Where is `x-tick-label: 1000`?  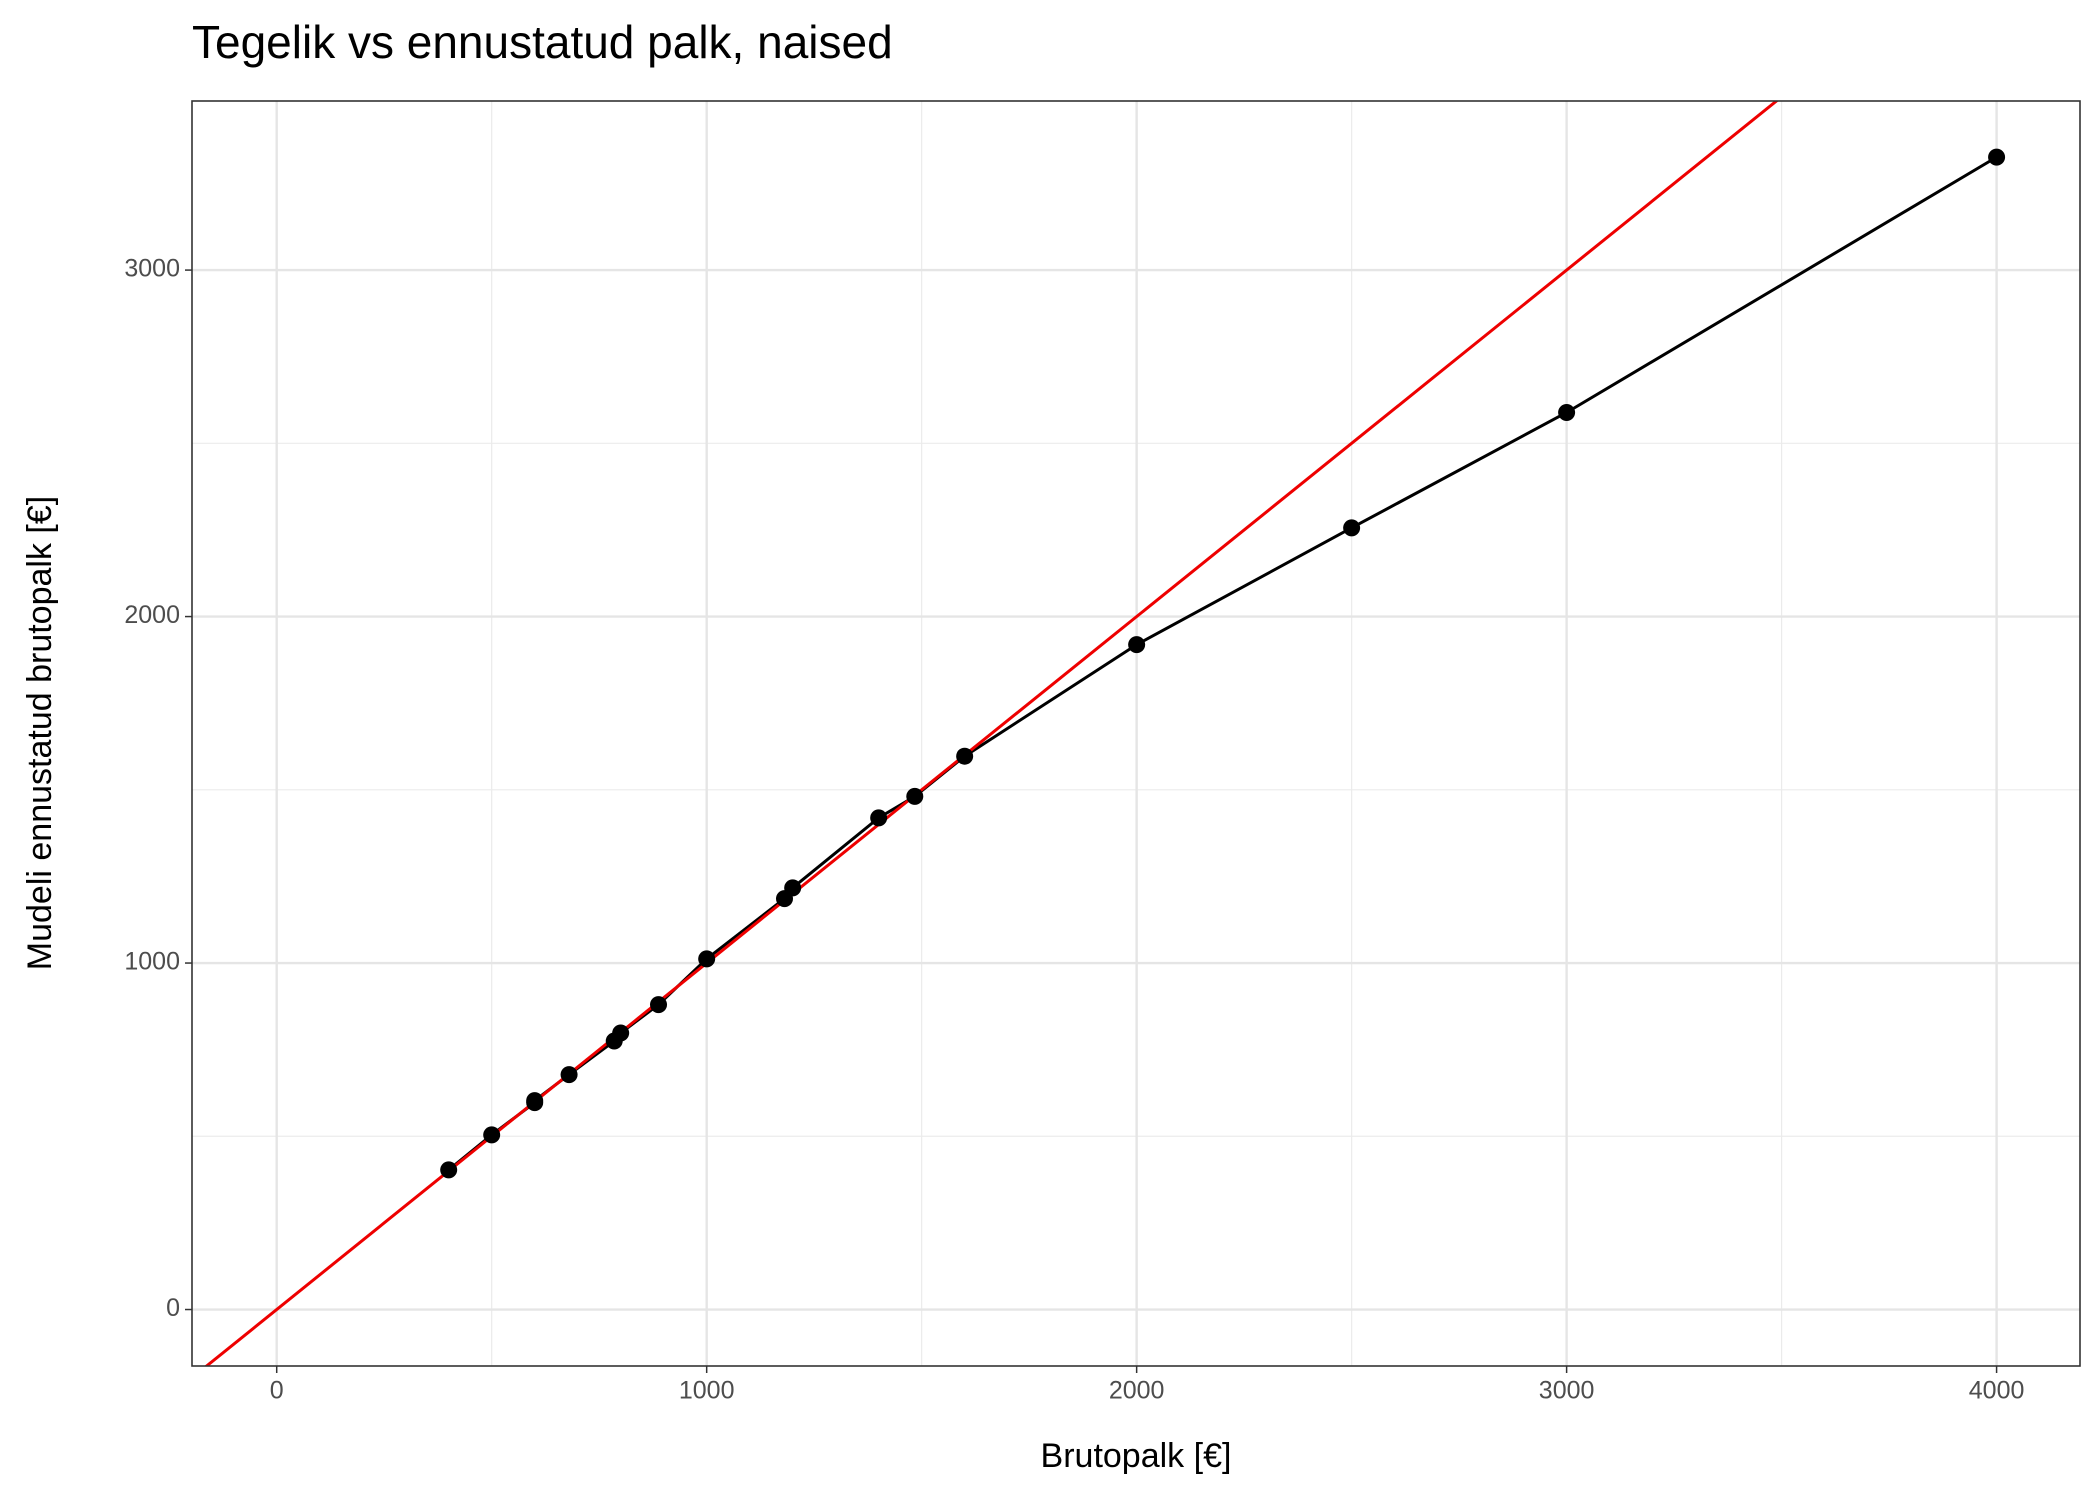
x-tick-label: 1000 is located at coordinates (707, 1391).